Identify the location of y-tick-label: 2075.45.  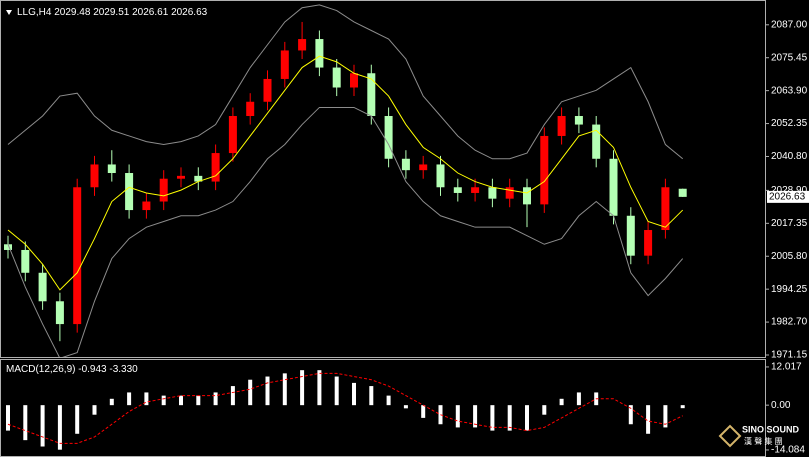
(789, 57).